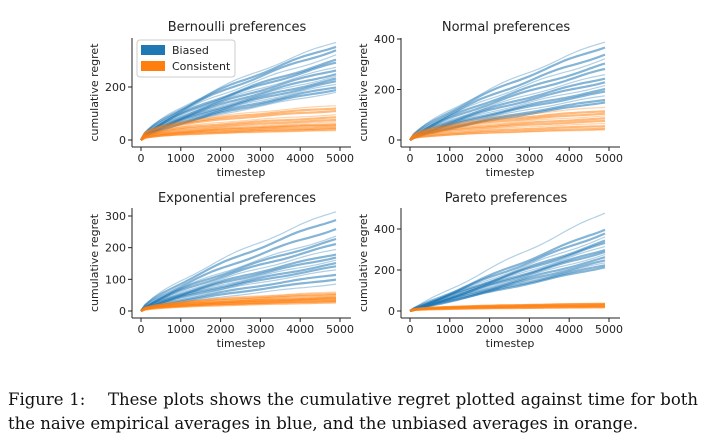  What do you see at coordinates (186, 58) in the screenshot?
I see `legend: Biased Consistent` at bounding box center [186, 58].